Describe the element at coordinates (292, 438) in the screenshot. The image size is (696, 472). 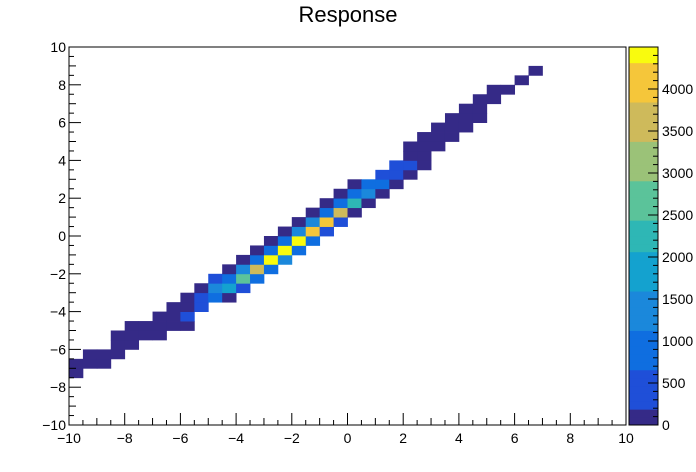
I see `x-tick-label: −2` at that location.